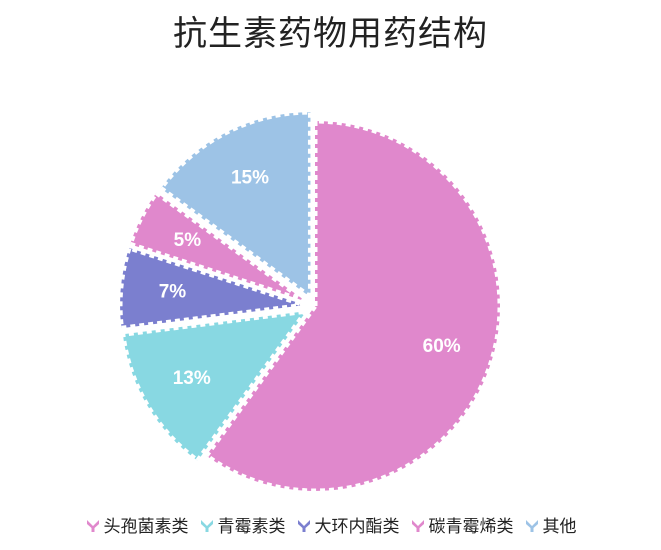  I want to click on chart-title: 抗生素药物用药结构, so click(330, 34).